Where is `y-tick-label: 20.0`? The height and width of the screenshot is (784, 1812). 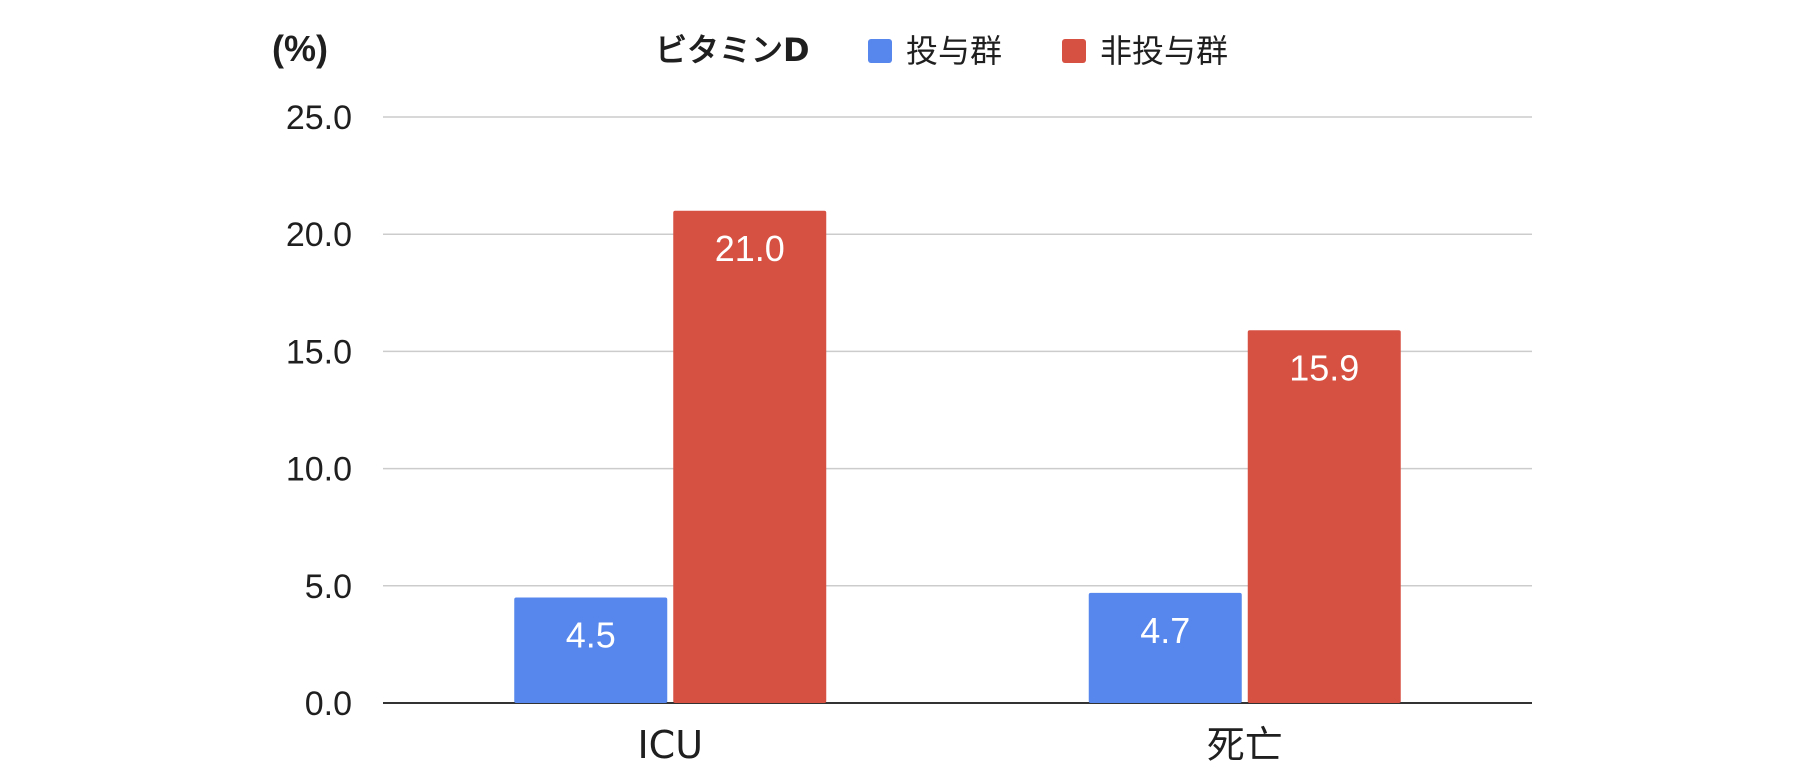
y-tick-label: 20.0 is located at coordinates (319, 235).